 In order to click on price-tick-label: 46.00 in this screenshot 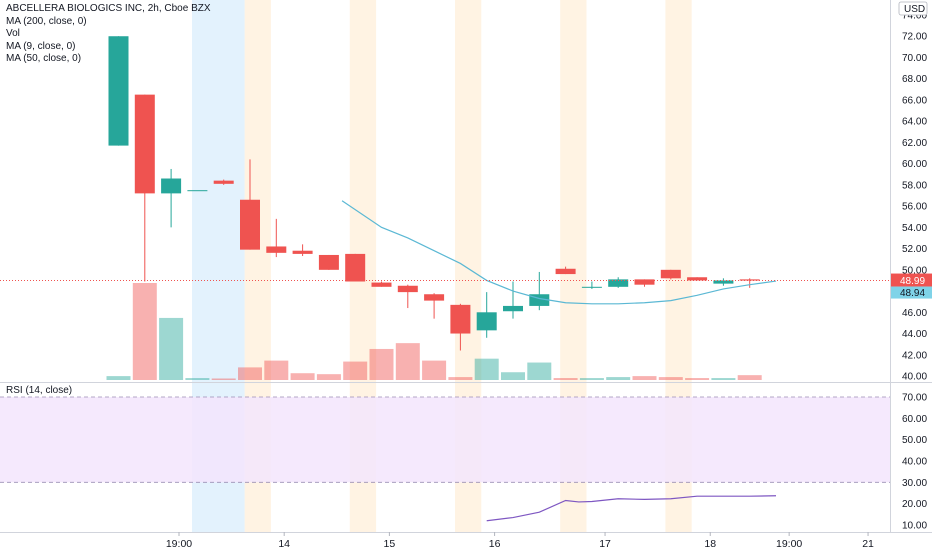, I will do `click(914, 313)`.